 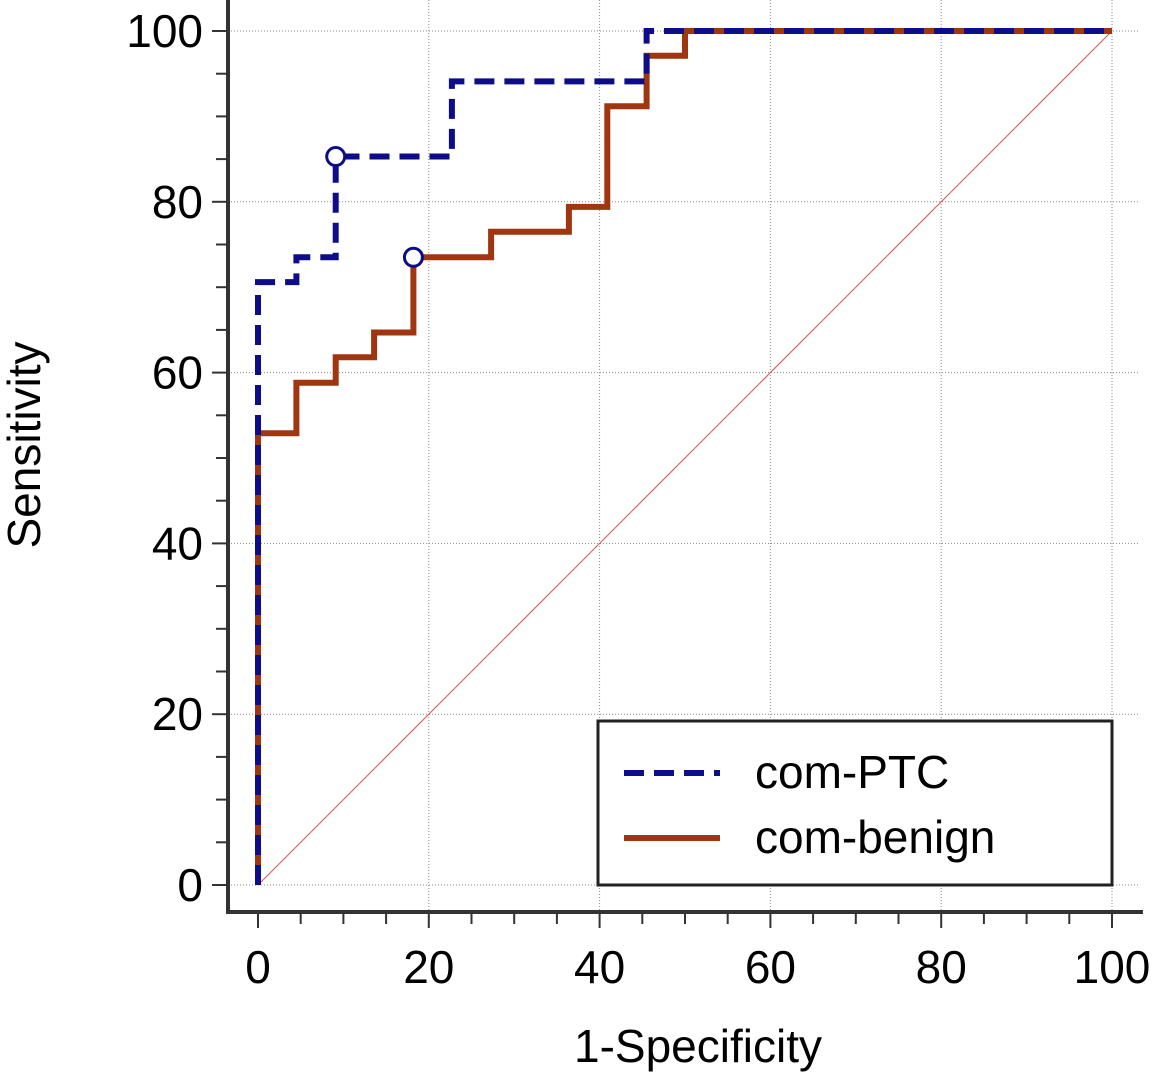 I want to click on series-markers, so click(x=374, y=207).